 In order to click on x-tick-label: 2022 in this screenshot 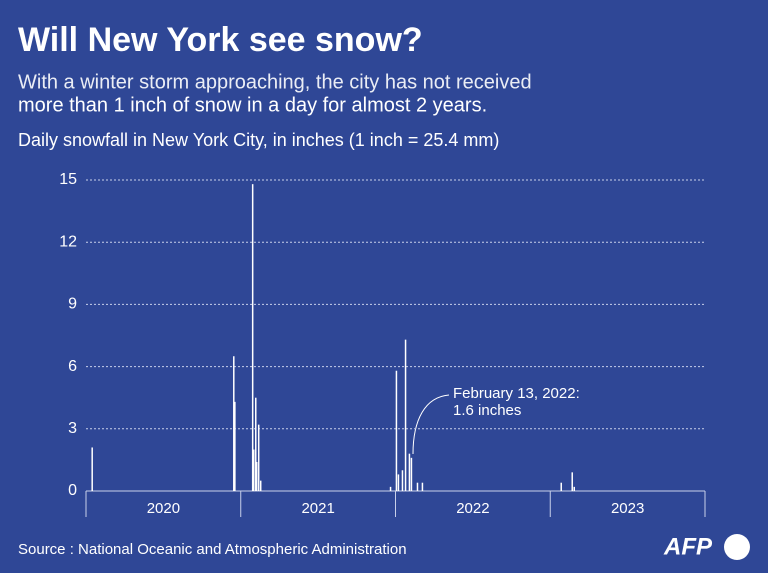, I will do `click(472, 508)`.